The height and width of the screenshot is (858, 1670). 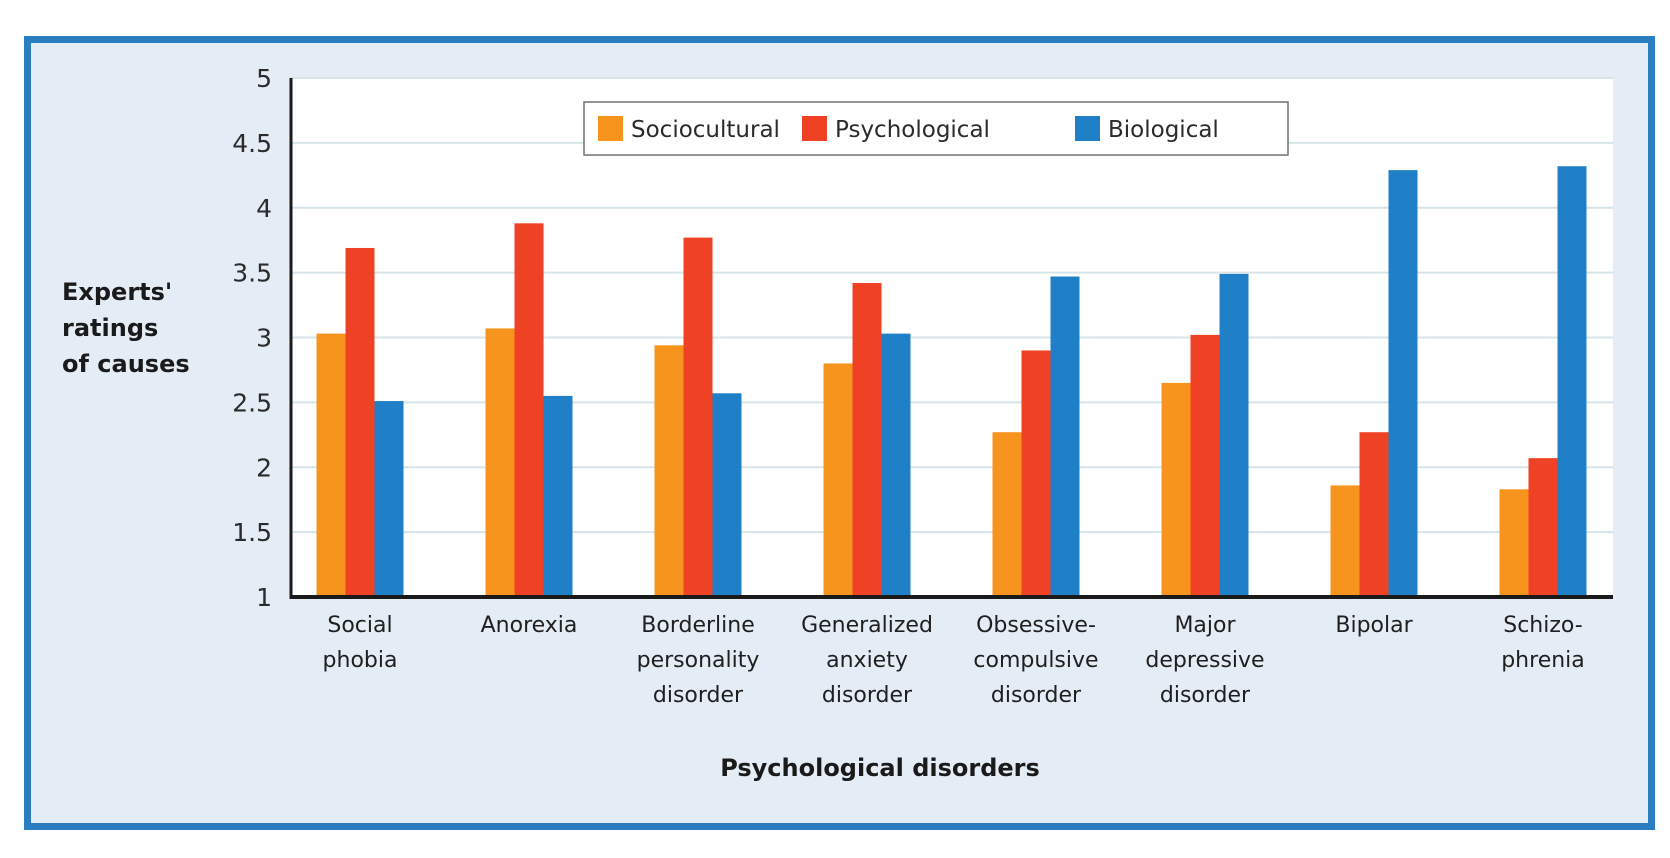 What do you see at coordinates (359, 625) in the screenshot?
I see `x-category-label-line: Social` at bounding box center [359, 625].